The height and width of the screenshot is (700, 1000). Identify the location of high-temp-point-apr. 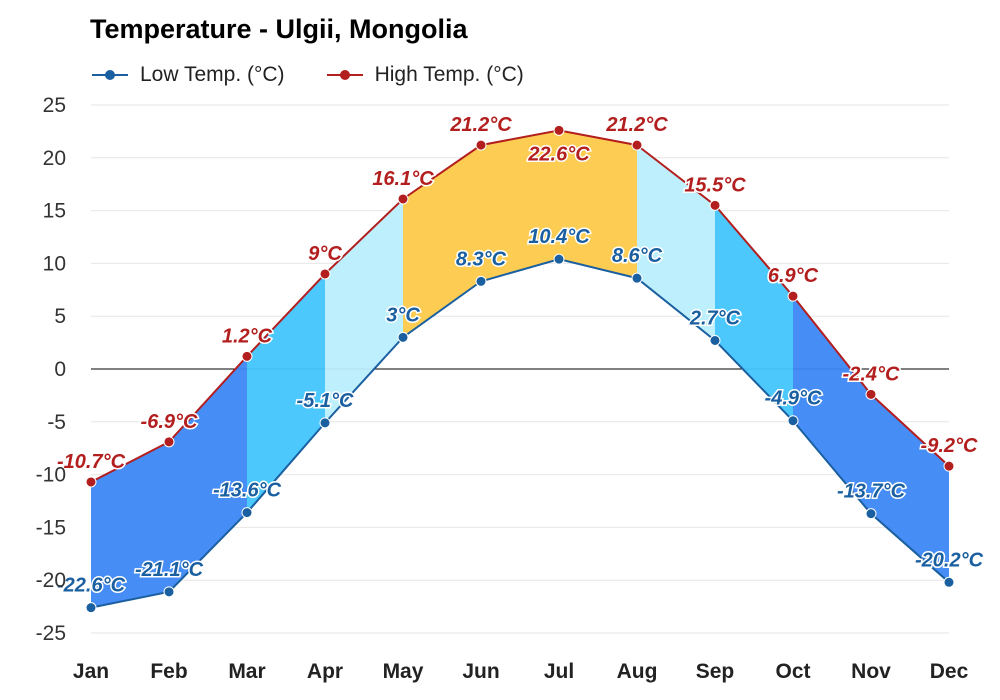
(325, 274).